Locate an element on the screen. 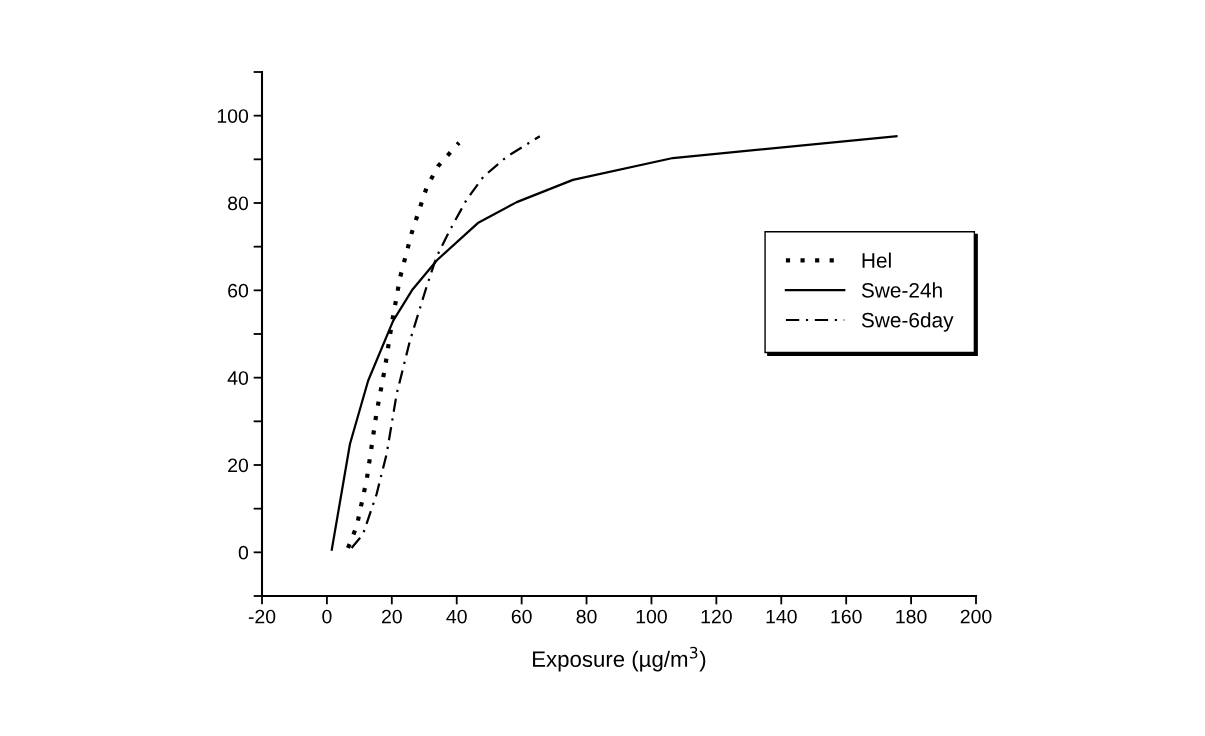  y-tick-label: 20 is located at coordinates (238, 465).